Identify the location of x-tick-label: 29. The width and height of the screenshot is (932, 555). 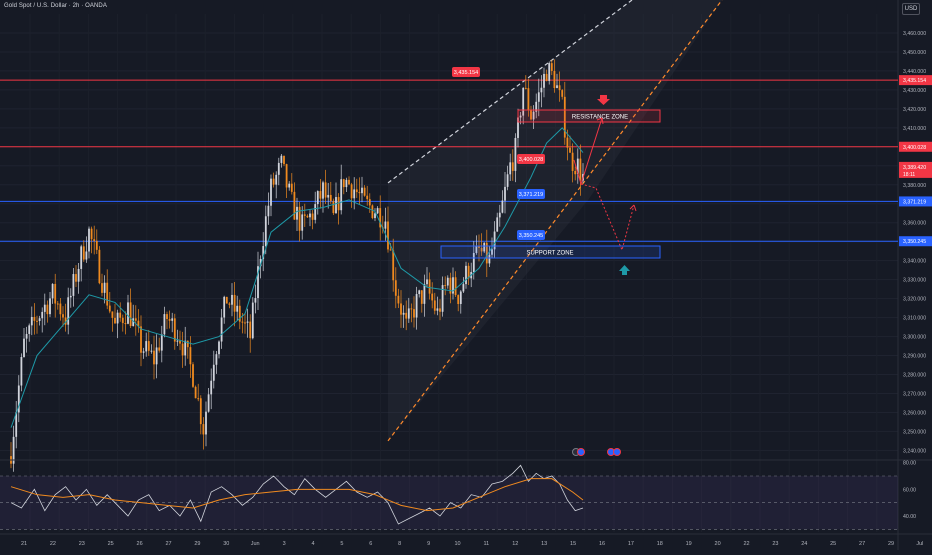
(891, 544).